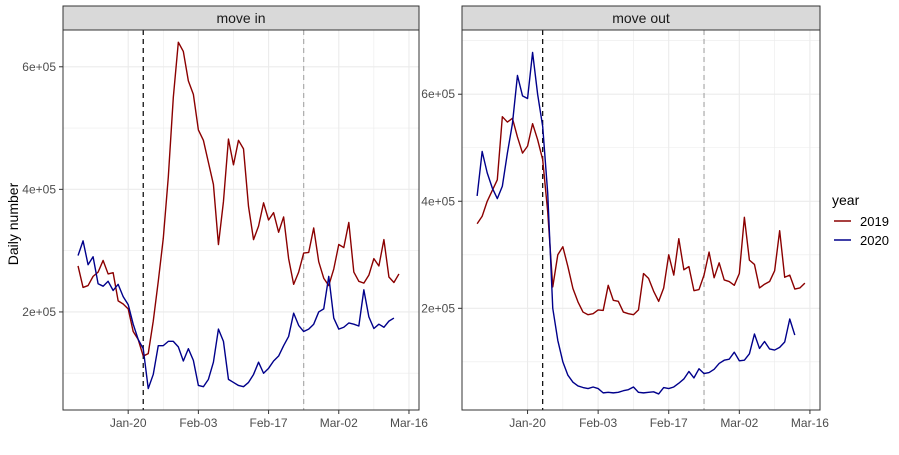 The image size is (899, 455). I want to click on facet-label: move in, so click(240, 18).